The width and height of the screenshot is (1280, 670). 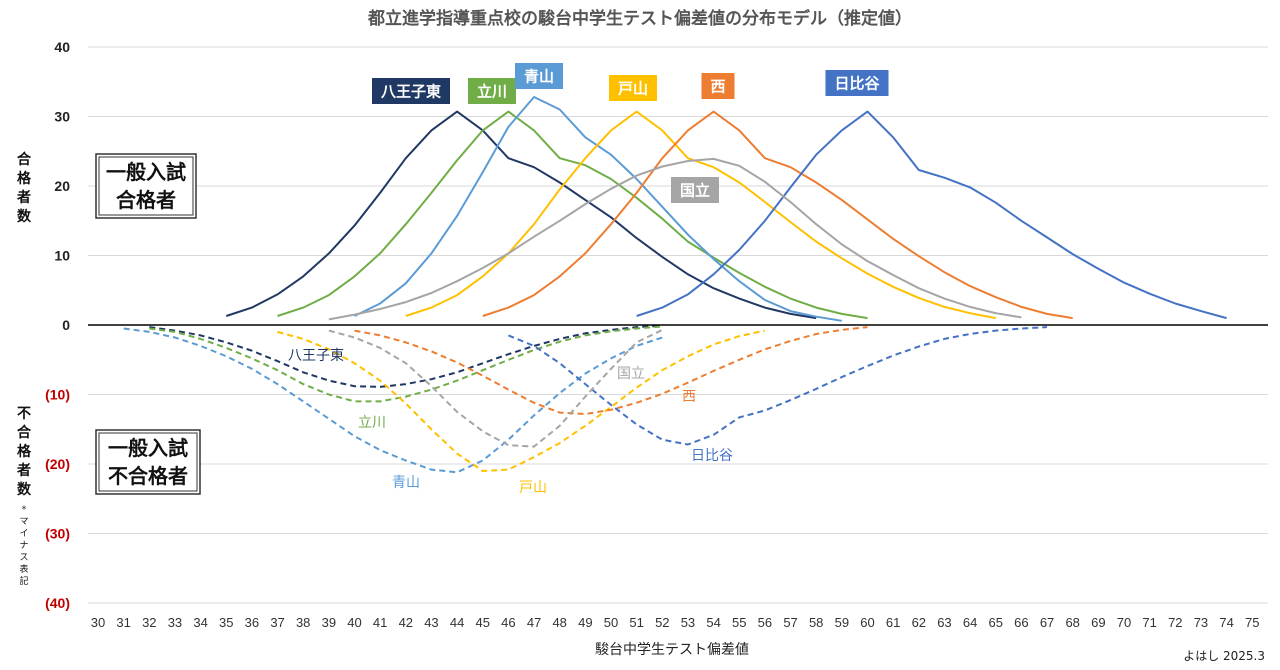 I want to click on x-tick-label: 59, so click(x=842, y=622).